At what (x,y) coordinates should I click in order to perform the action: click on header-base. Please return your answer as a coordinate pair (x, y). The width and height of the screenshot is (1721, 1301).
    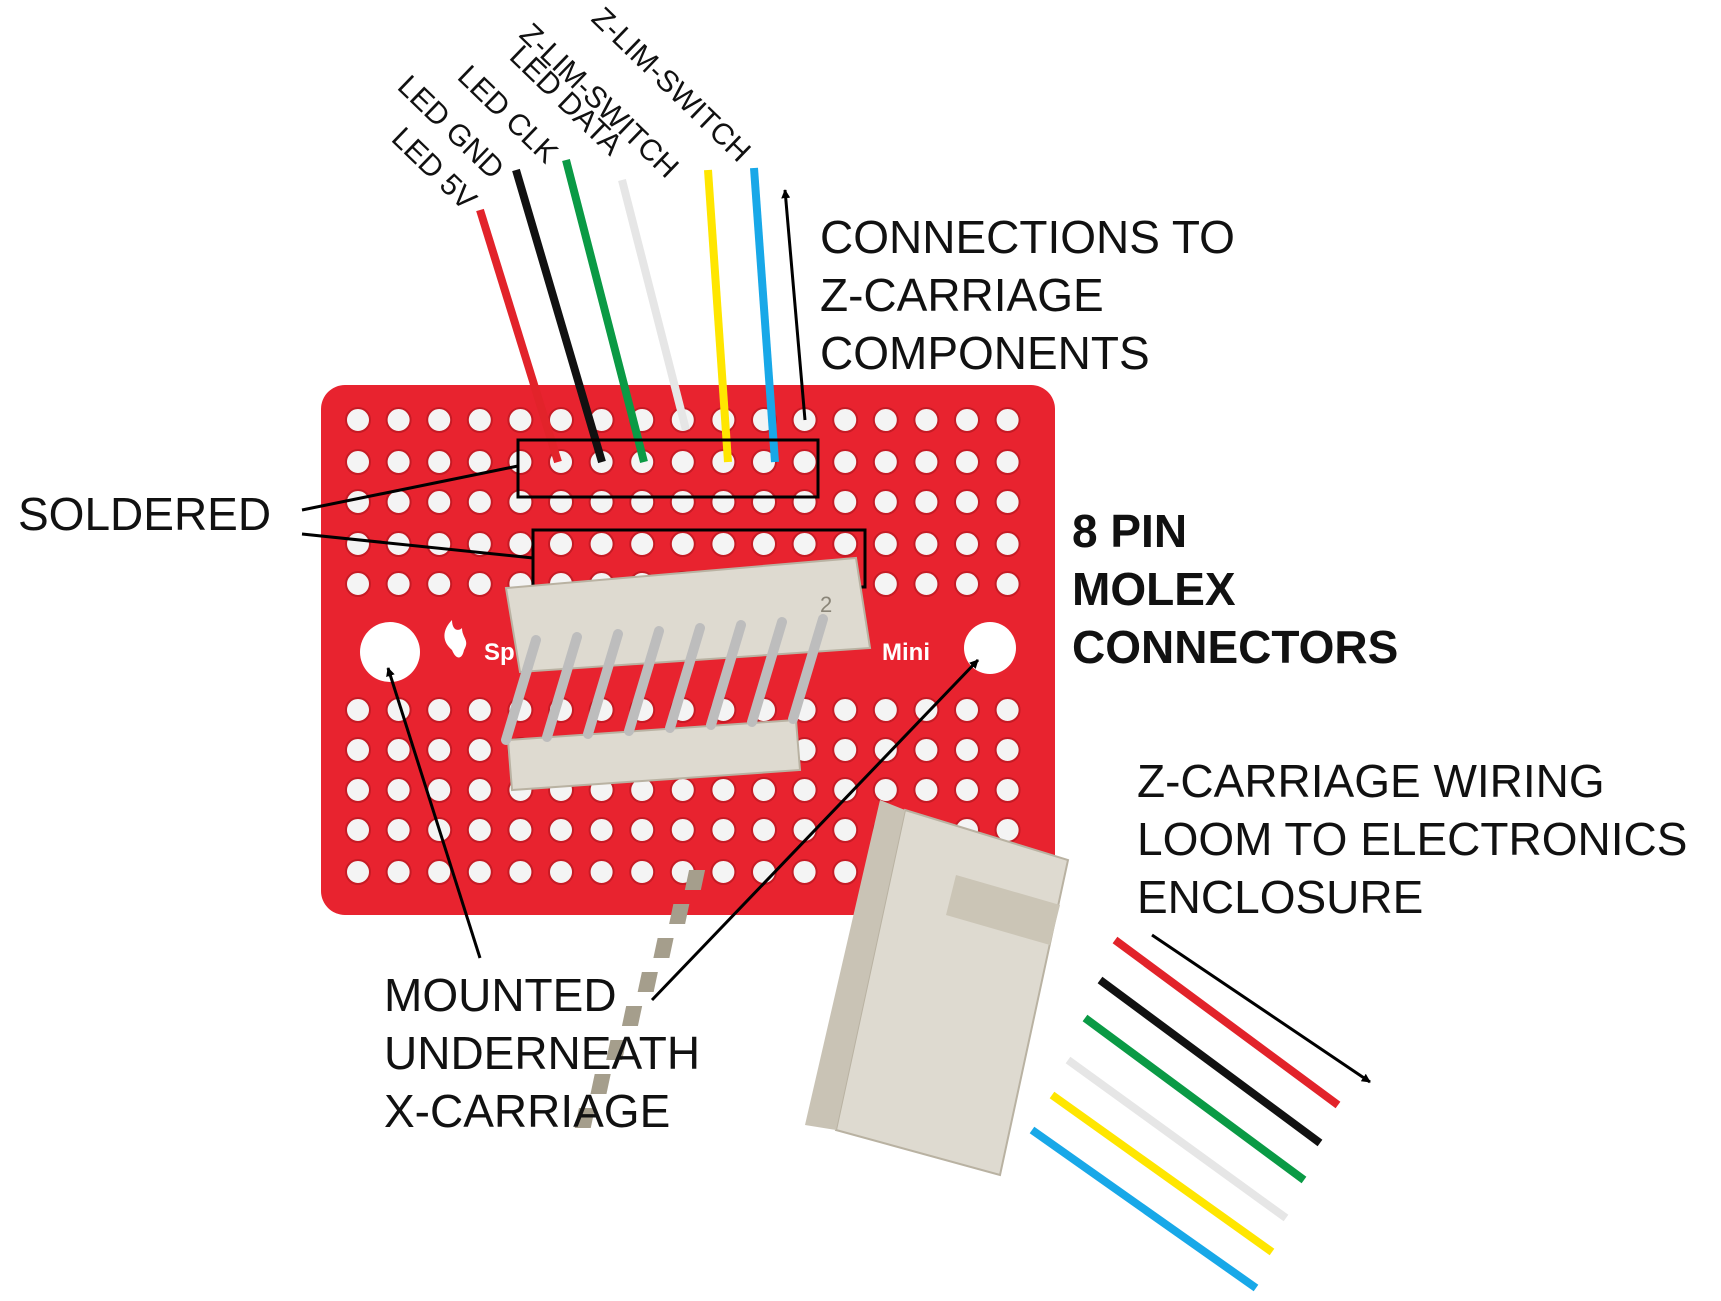
    Looking at the image, I should click on (654, 755).